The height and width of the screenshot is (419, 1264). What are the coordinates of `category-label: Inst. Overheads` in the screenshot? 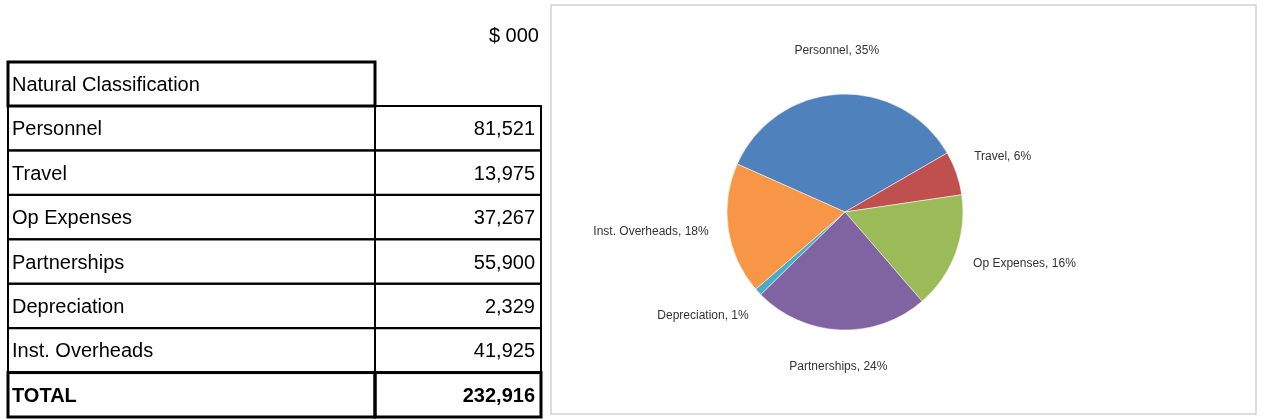 It's located at (83, 350).